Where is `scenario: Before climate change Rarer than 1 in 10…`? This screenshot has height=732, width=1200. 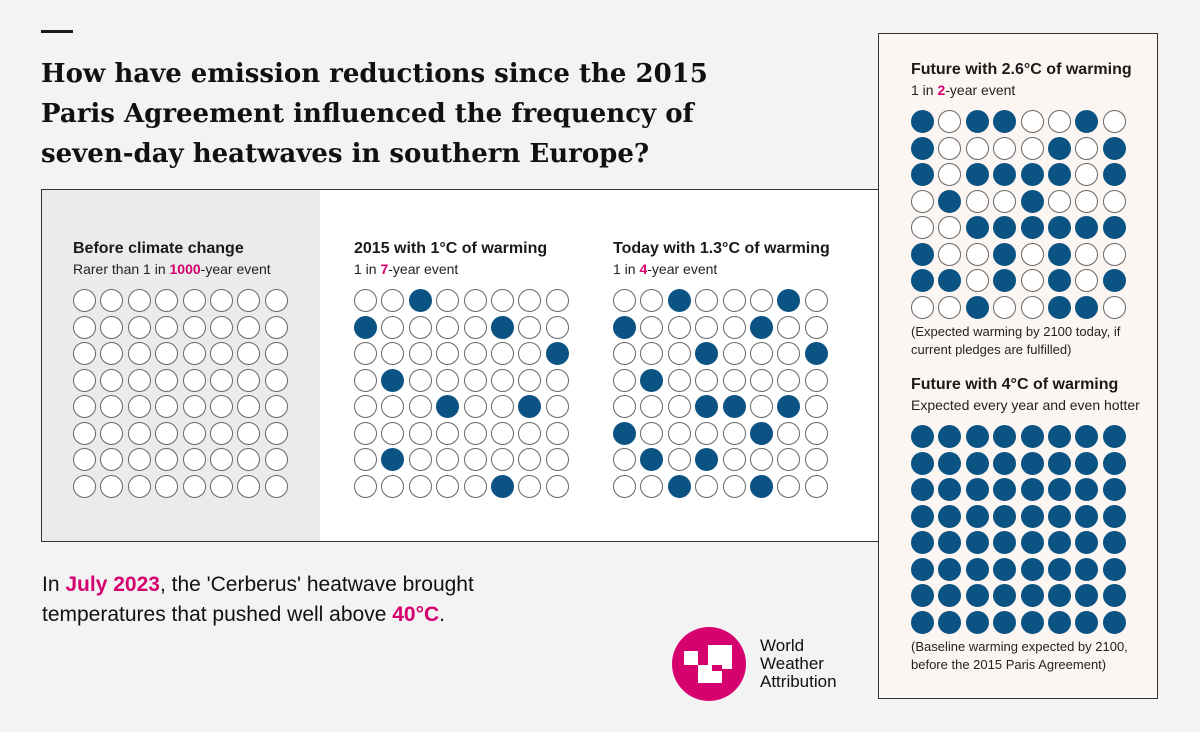 scenario: Before climate change Rarer than 1 in 10… is located at coordinates (180, 368).